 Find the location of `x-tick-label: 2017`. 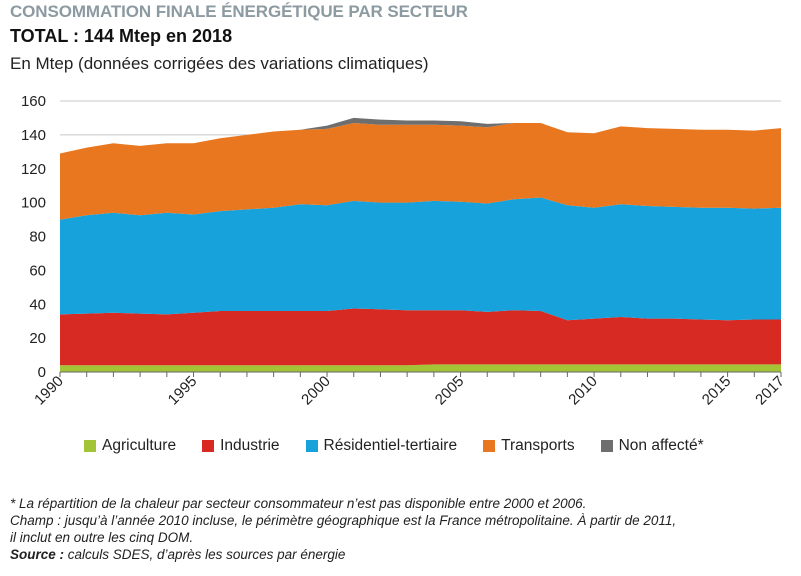

x-tick-label: 2017 is located at coordinates (770, 391).